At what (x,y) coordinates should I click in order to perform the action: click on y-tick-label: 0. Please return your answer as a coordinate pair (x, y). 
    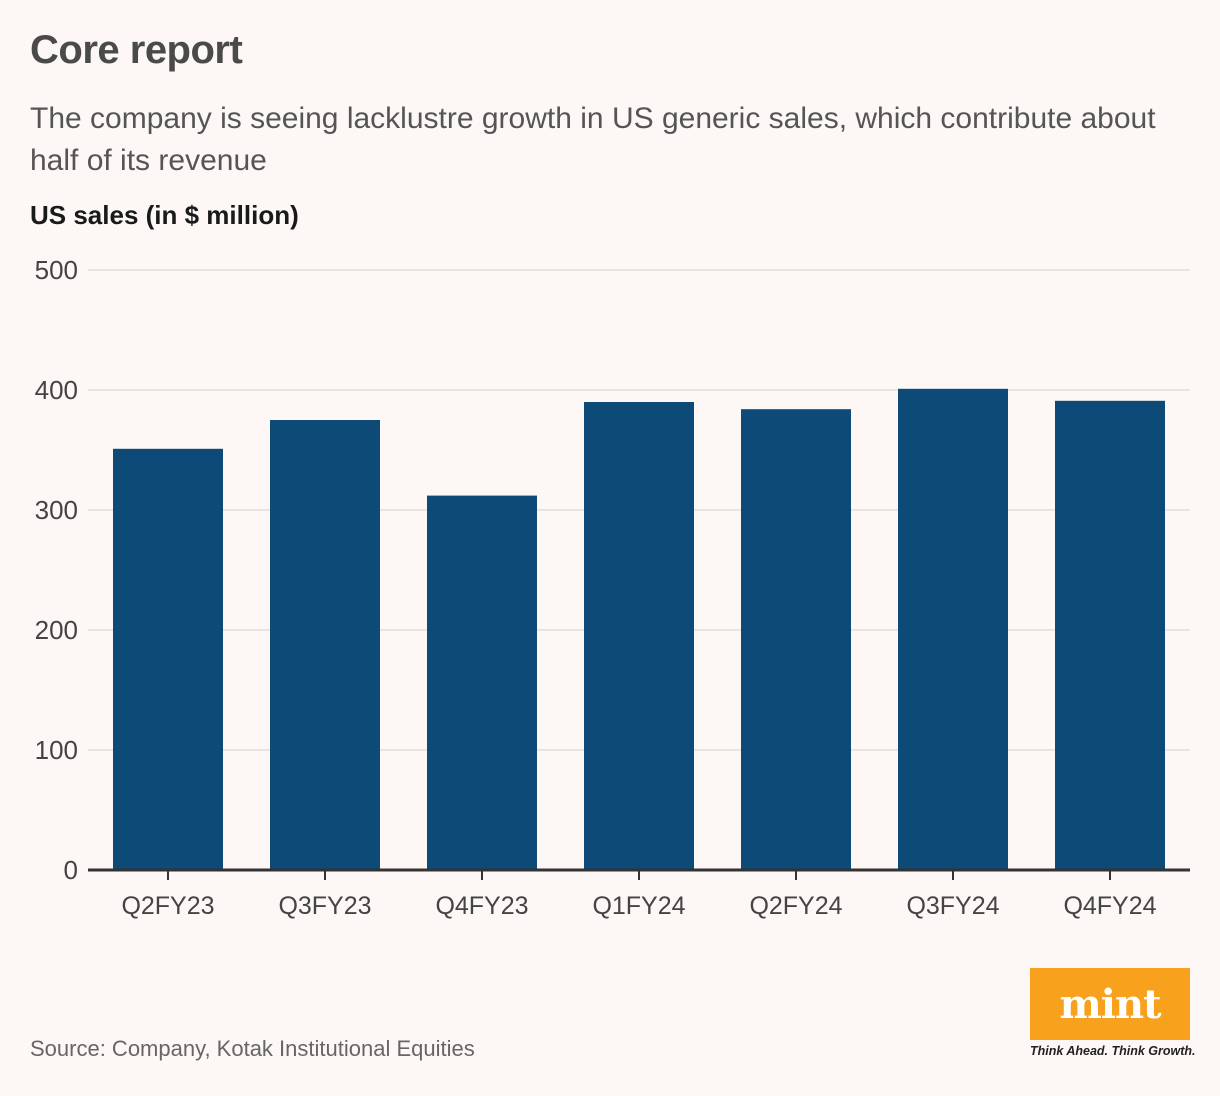
    Looking at the image, I should click on (71, 870).